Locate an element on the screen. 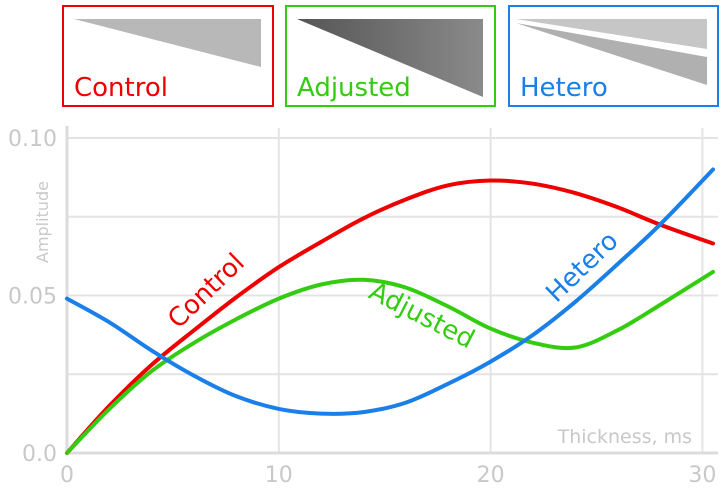  hetero-wedges-icon is located at coordinates (611, 52).